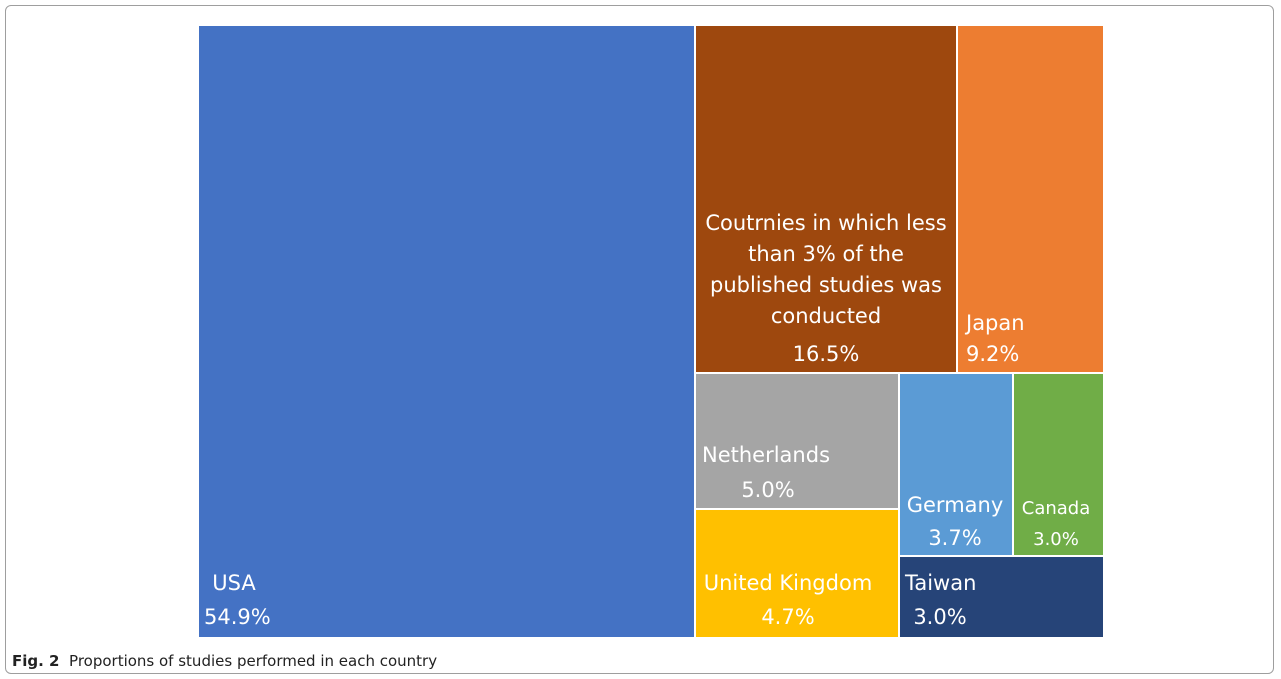  I want to click on treemap-label-usa: USA, so click(234, 583).